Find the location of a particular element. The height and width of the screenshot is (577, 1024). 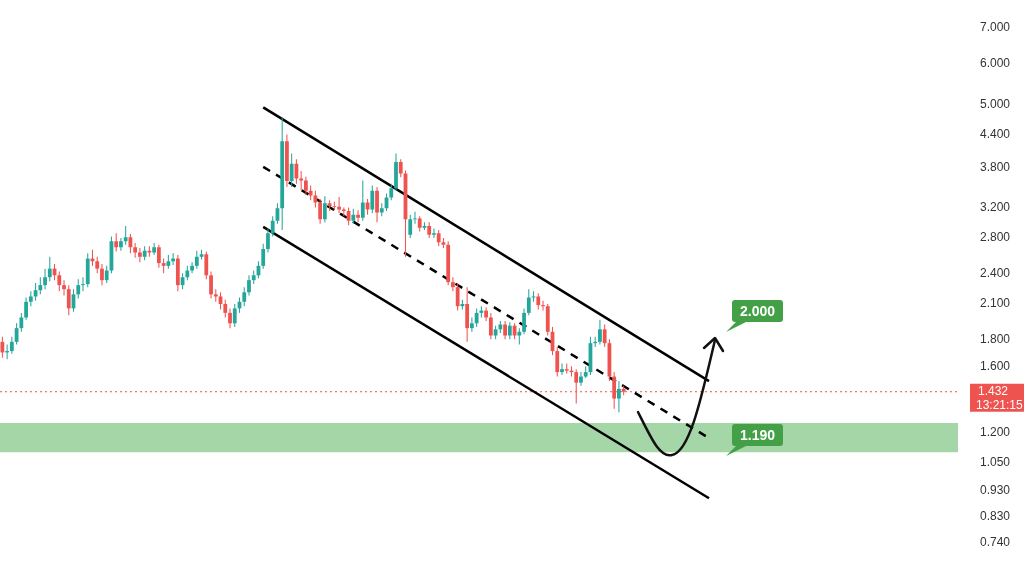

y-tick-label: 3.800 is located at coordinates (995, 167).